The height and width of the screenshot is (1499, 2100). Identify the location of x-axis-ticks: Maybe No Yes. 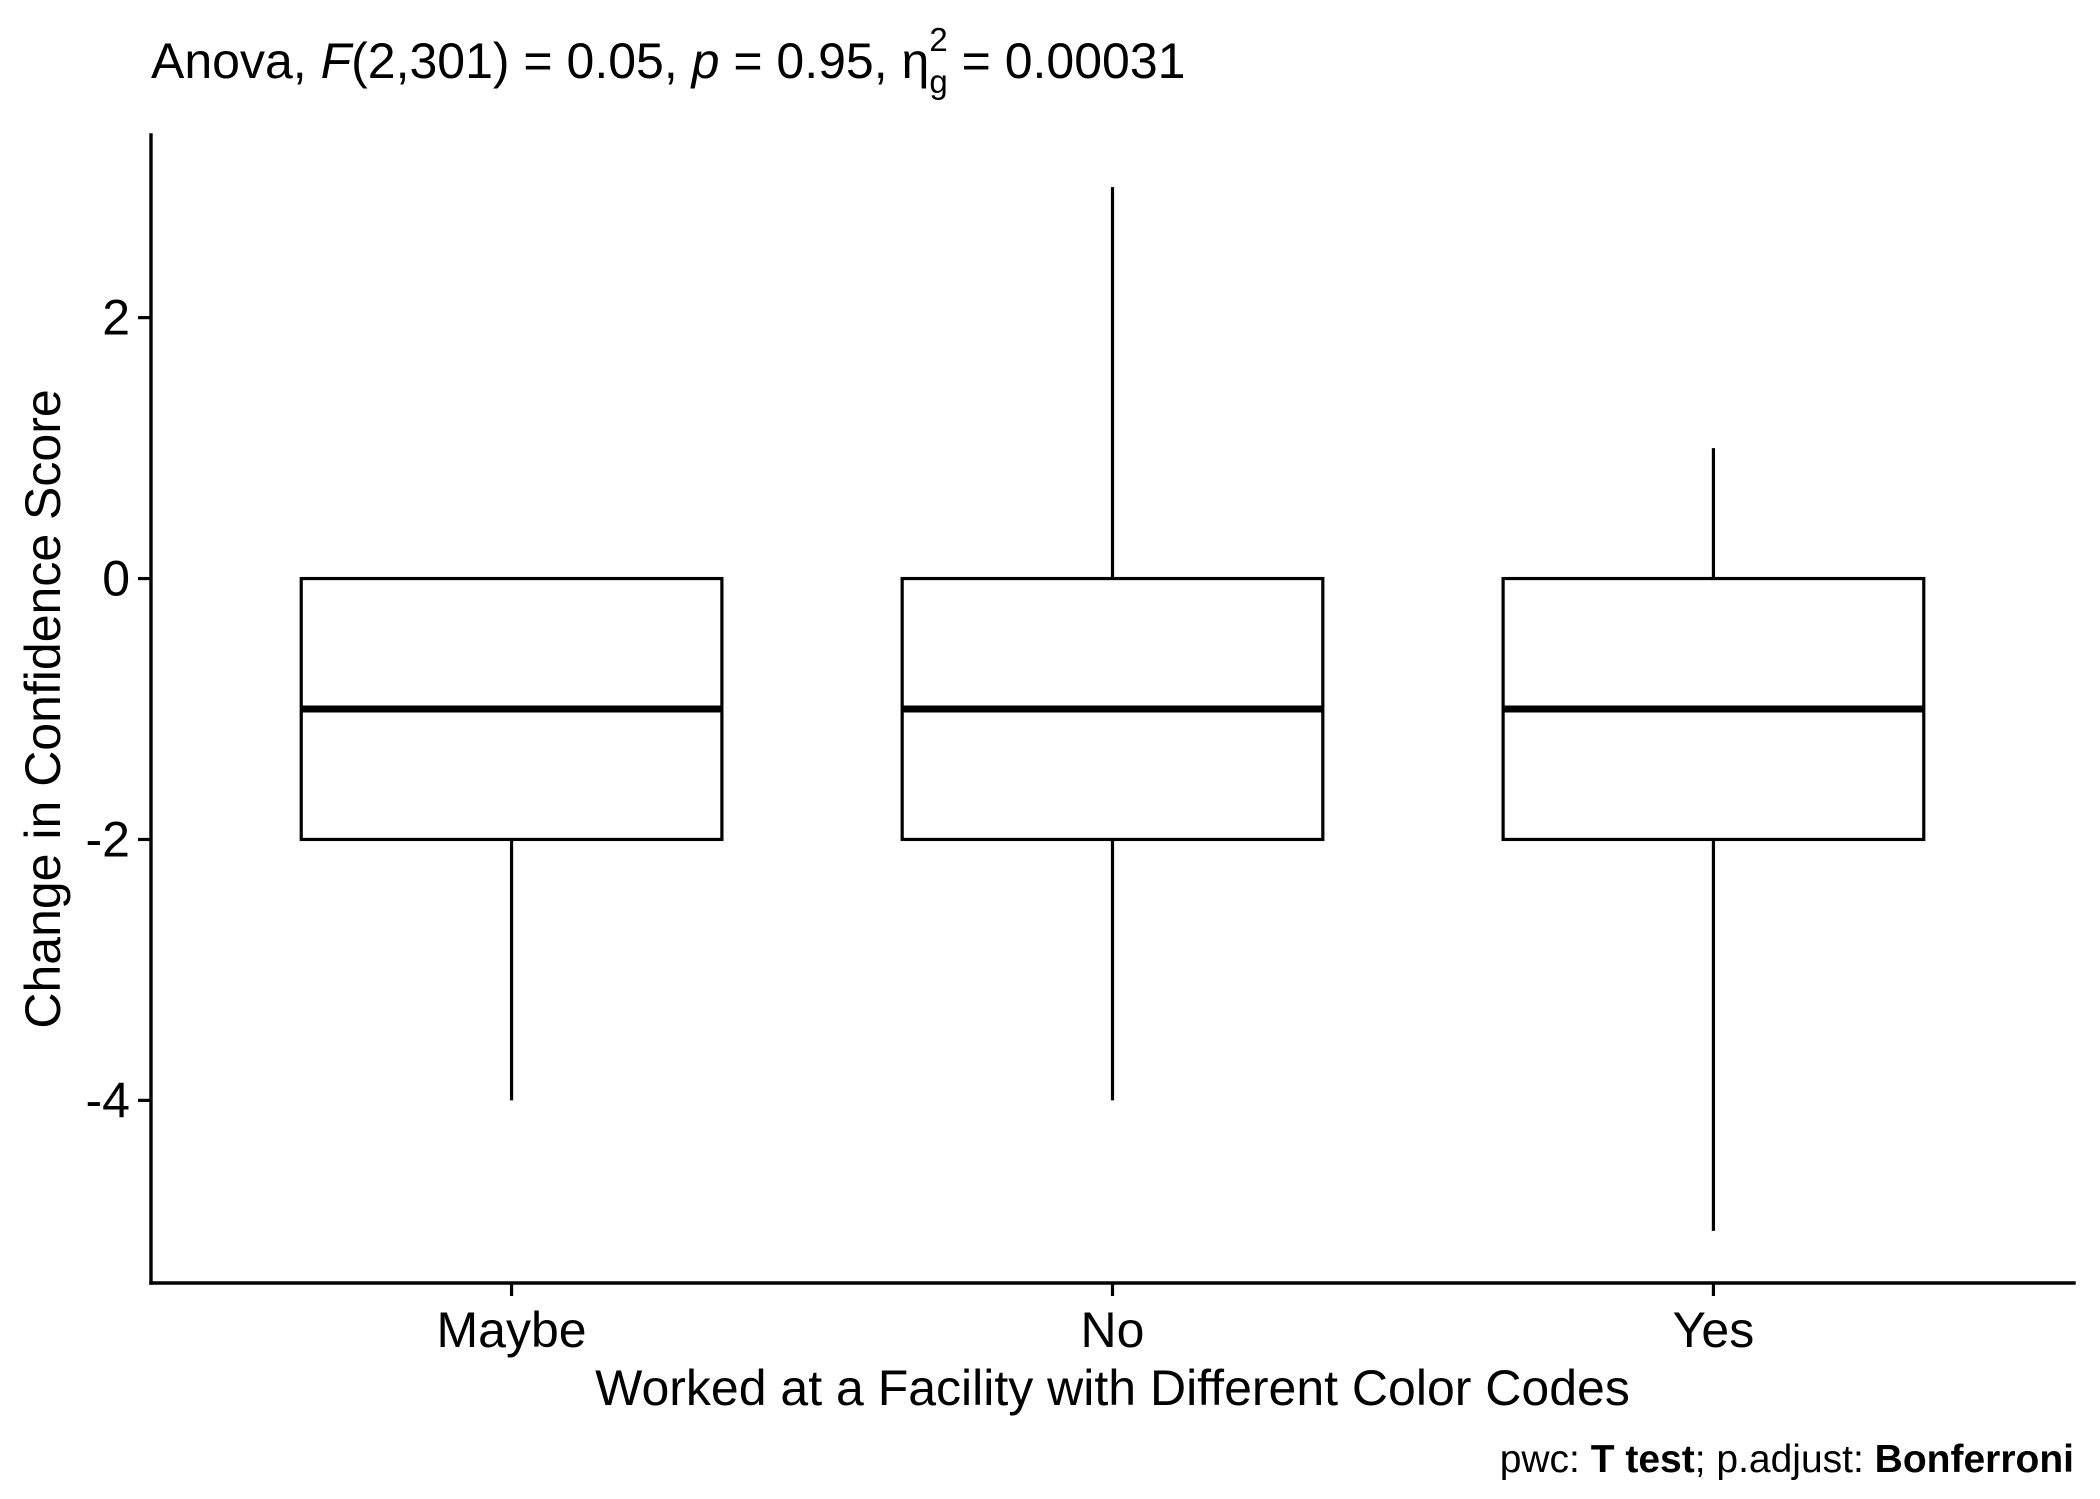
(1096, 1320).